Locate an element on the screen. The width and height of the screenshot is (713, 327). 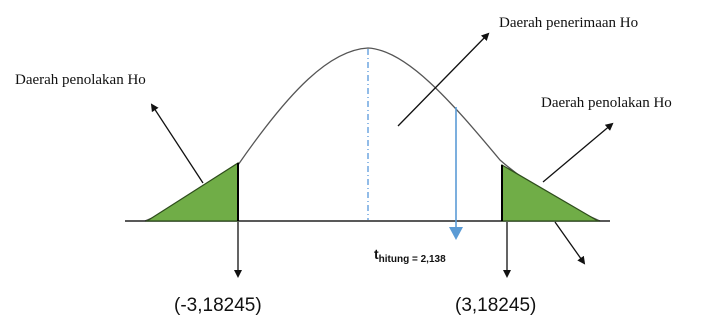
right-tail-arrow is located at coordinates (570, 243).